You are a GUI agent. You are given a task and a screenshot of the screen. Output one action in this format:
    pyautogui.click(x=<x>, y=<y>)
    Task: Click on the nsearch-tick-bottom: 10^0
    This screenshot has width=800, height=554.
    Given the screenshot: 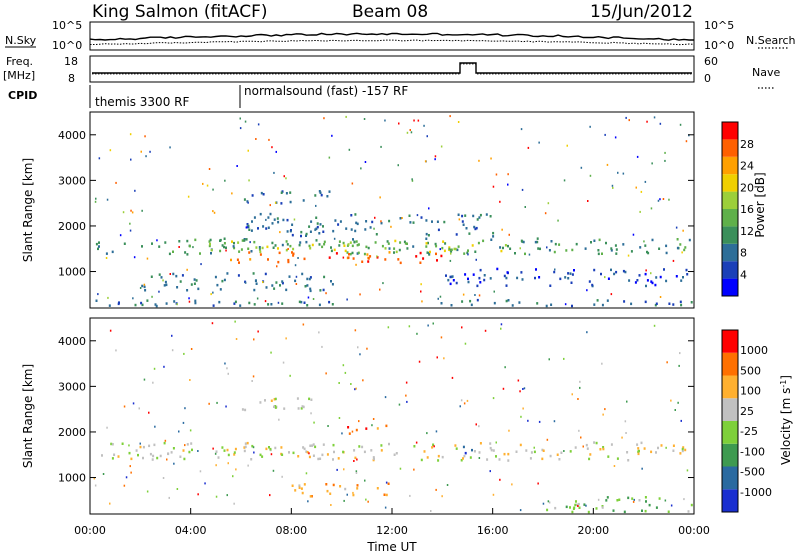 What is the action you would take?
    pyautogui.click(x=719, y=45)
    